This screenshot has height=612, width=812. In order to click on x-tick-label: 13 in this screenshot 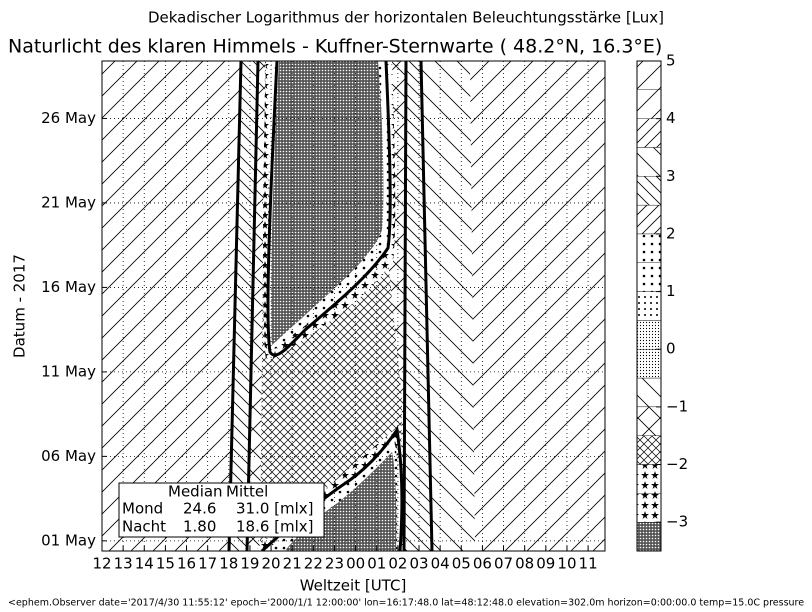, I will do `click(123, 564)`.